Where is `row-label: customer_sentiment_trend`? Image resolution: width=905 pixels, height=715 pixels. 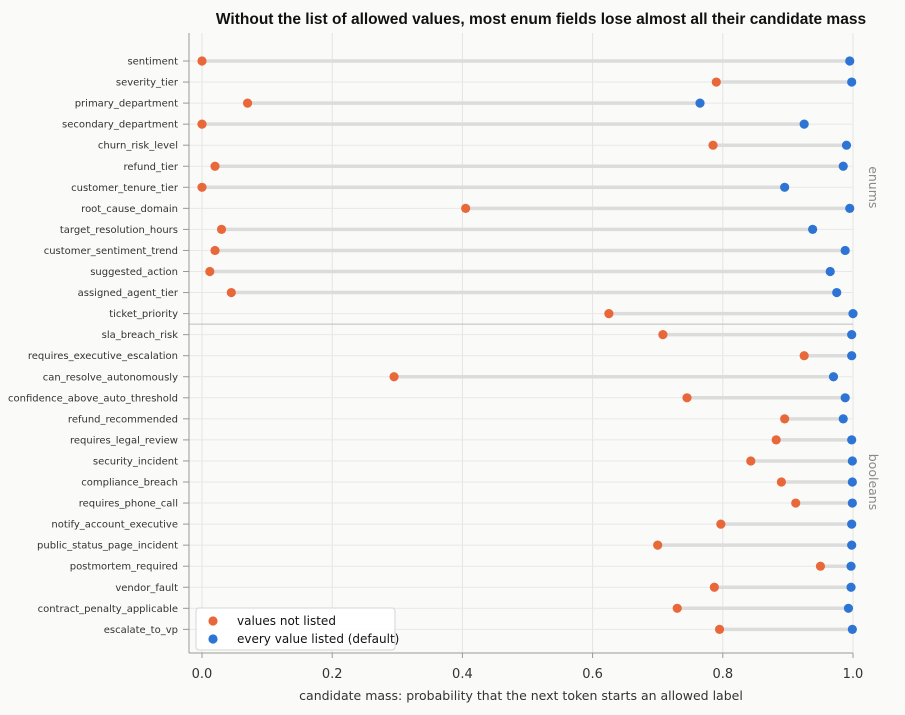
row-label: customer_sentiment_trend is located at coordinates (111, 251).